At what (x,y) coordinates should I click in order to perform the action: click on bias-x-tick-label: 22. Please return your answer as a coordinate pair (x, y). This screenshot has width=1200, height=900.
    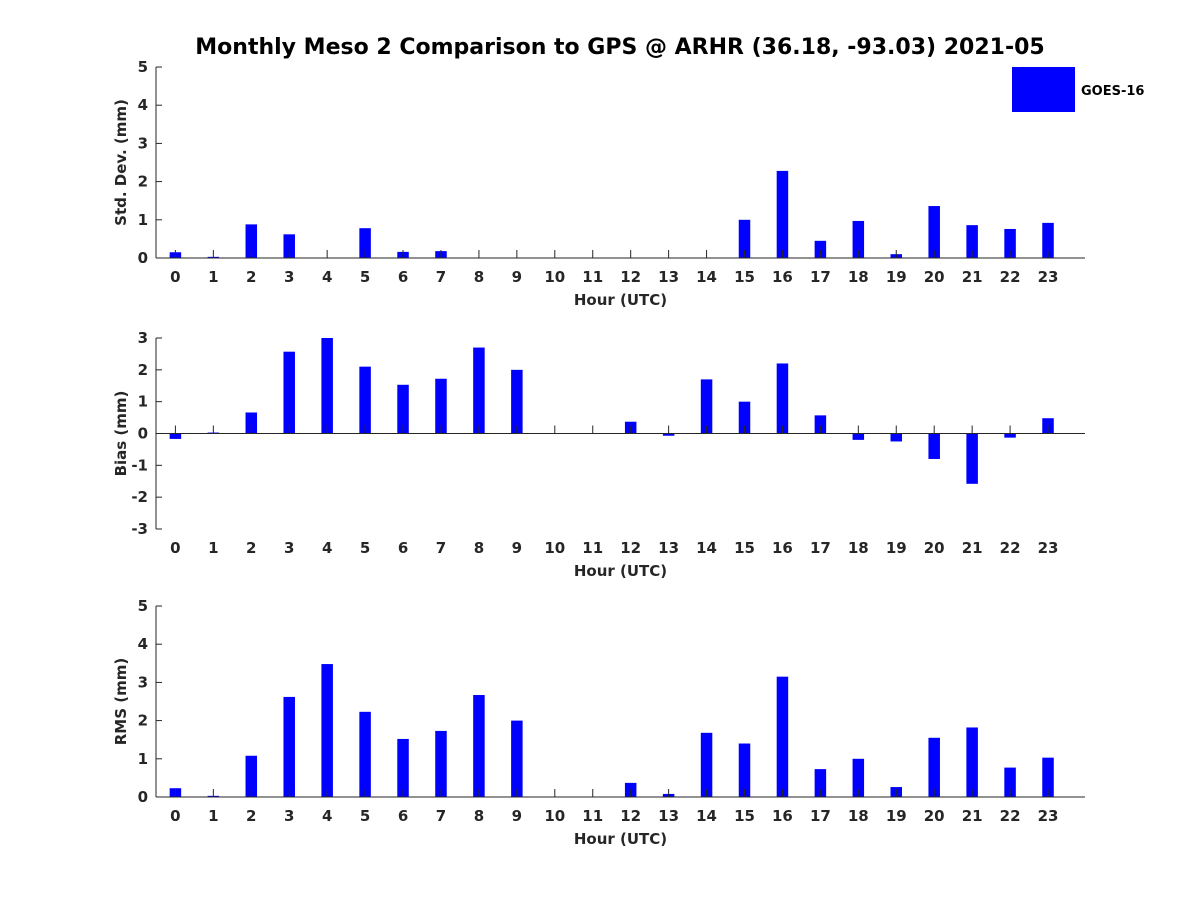
    Looking at the image, I should click on (1010, 548).